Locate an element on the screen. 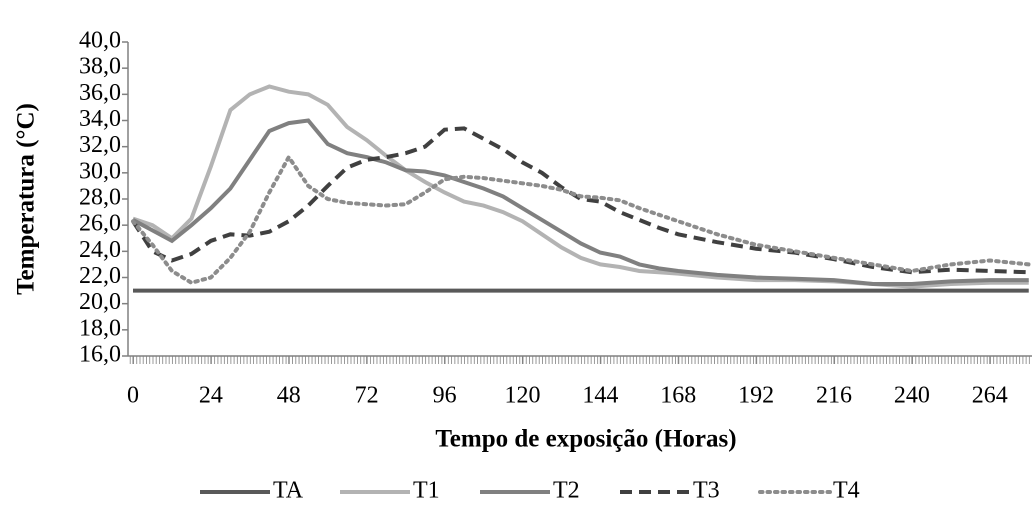 This screenshot has width=1032, height=529. y-tick-label: 30,0 is located at coordinates (100, 171).